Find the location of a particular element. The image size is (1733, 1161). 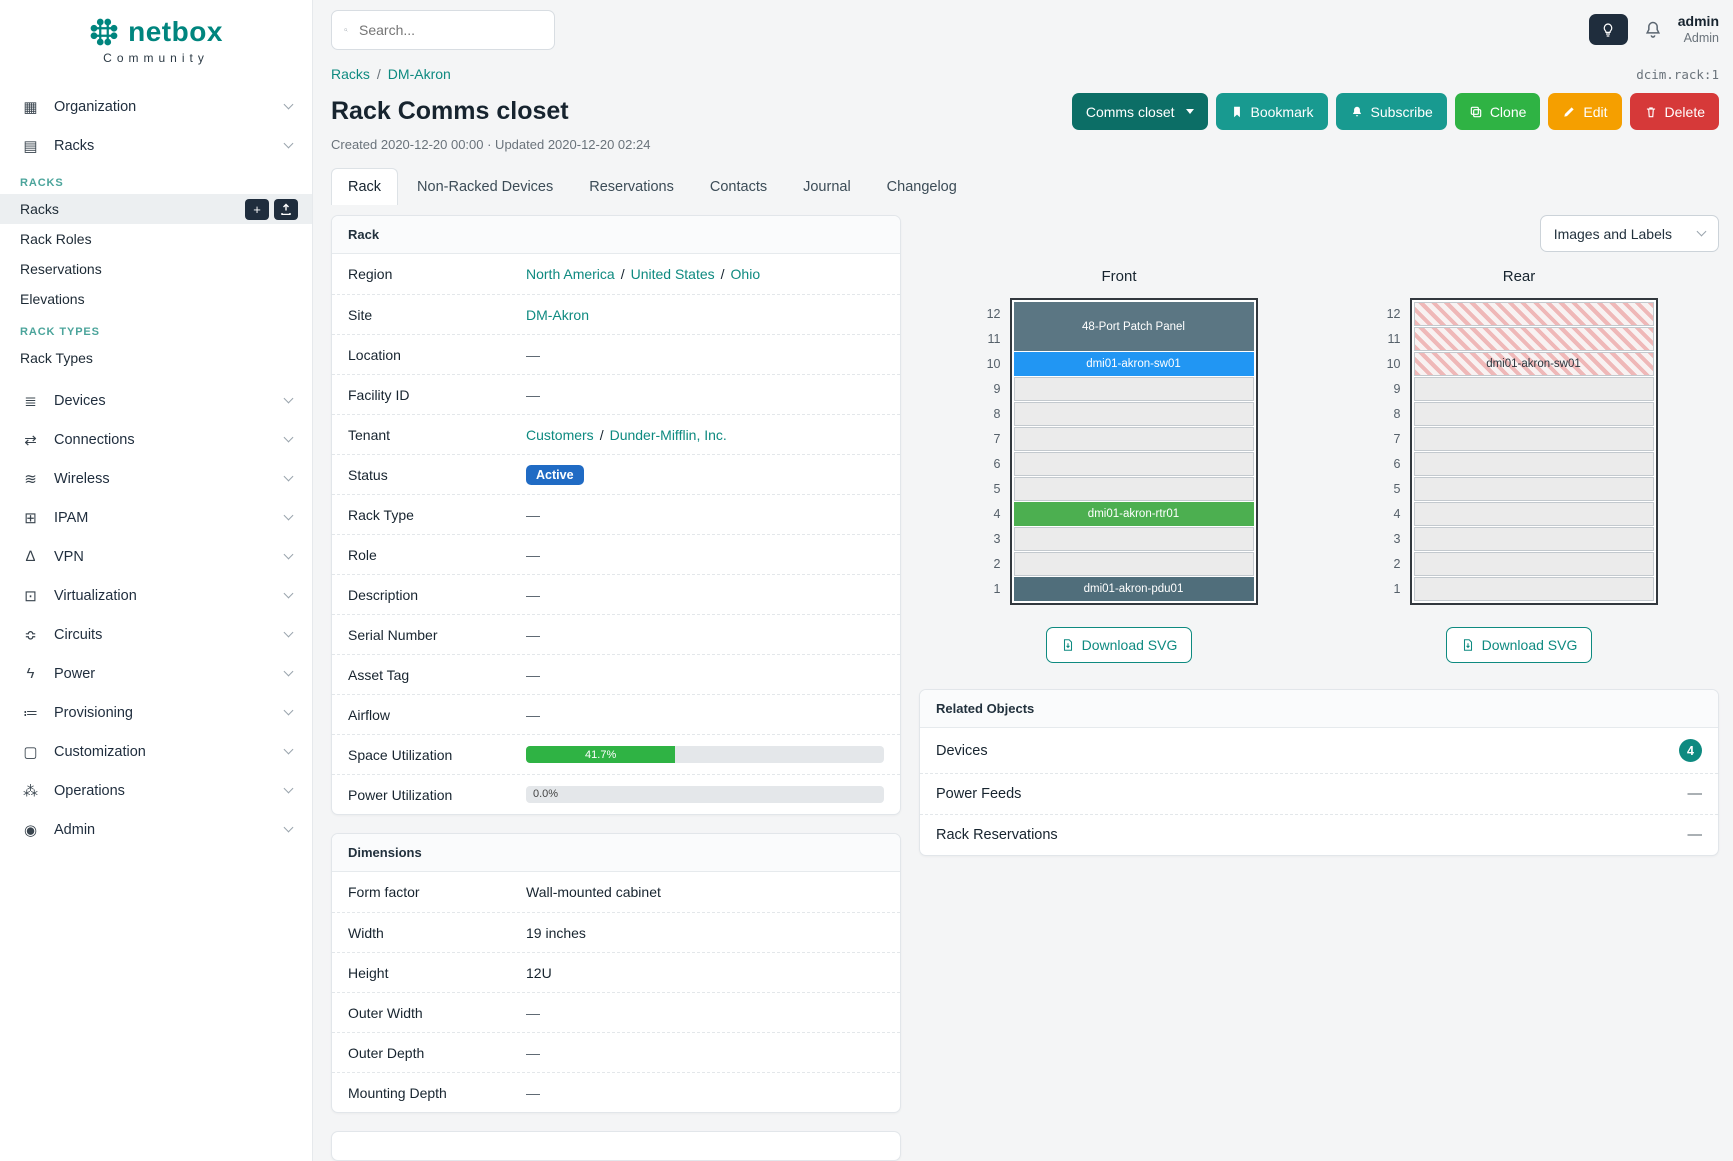

user-block: admin Admin is located at coordinates (1698, 29).